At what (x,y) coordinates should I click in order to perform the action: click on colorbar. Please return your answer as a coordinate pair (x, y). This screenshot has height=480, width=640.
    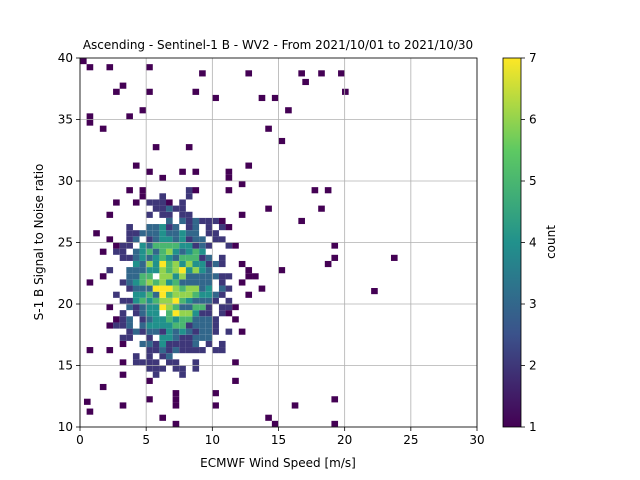
    Looking at the image, I should click on (512, 242).